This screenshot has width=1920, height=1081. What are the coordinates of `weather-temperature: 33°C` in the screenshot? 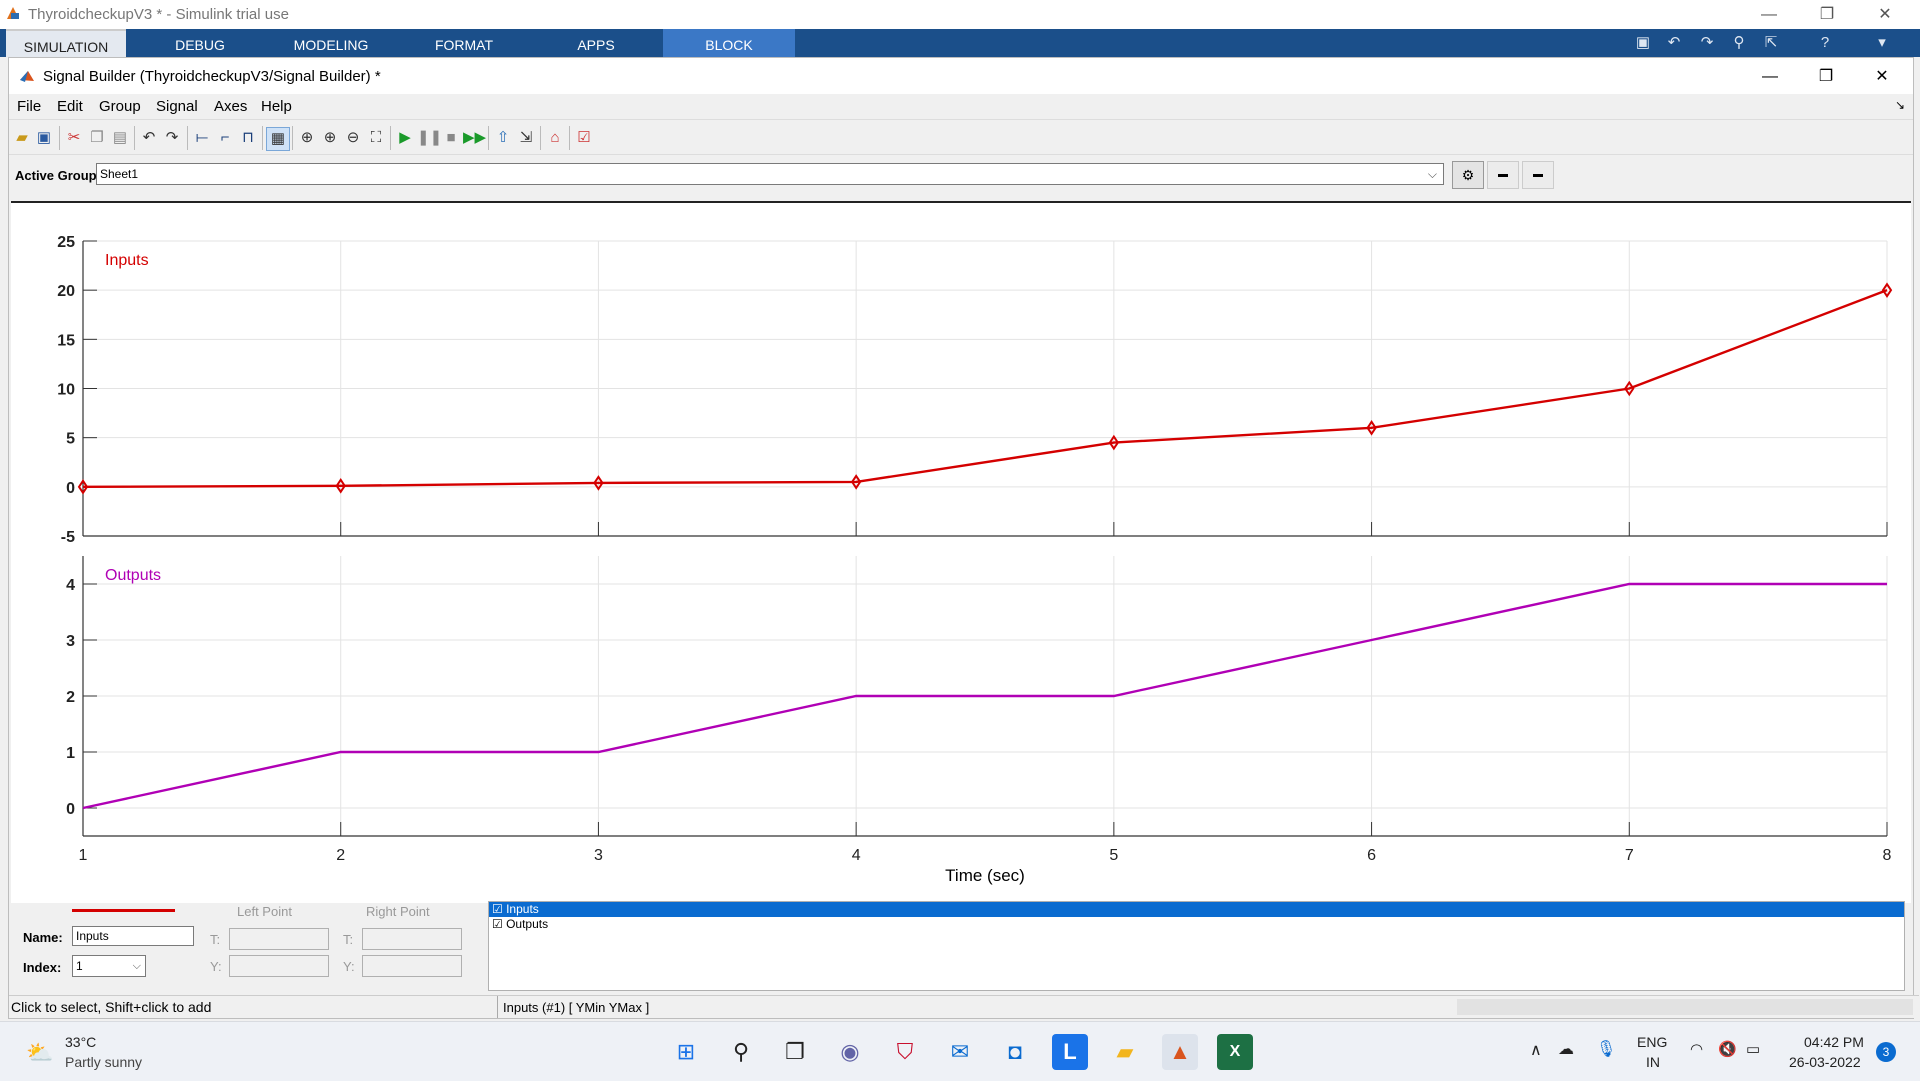 It's located at (81, 1042).